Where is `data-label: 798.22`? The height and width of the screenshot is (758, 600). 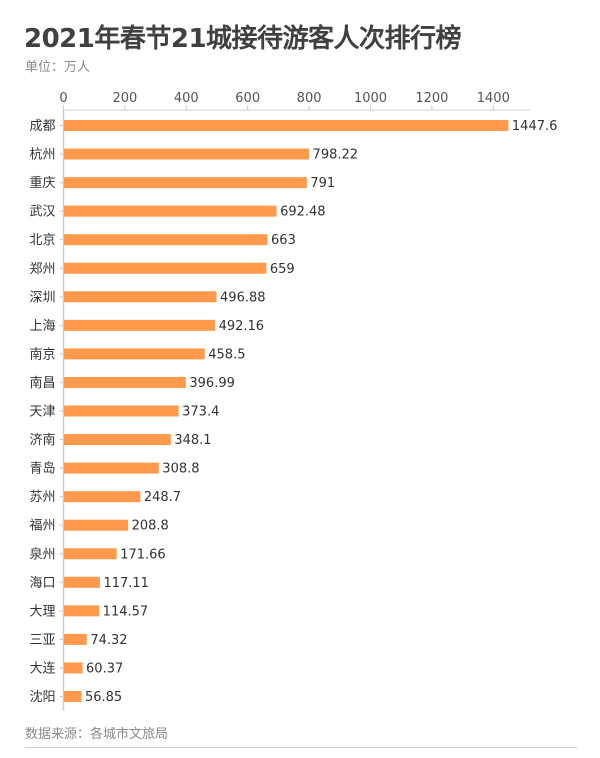
data-label: 798.22 is located at coordinates (336, 155).